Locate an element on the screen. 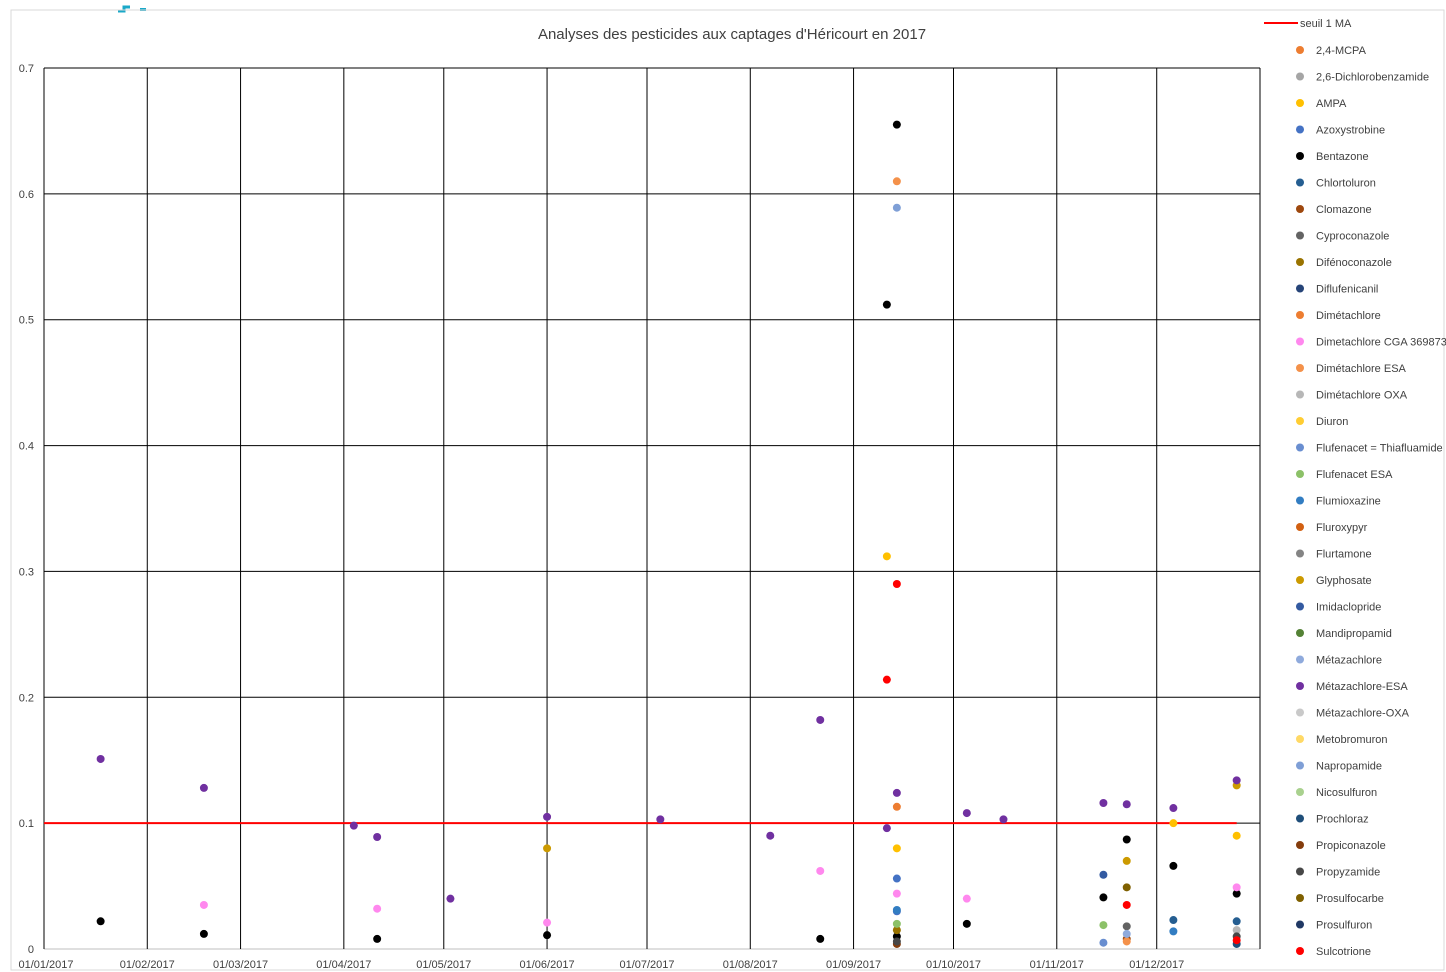 Image resolution: width=1446 pixels, height=972 pixels. legend-label: Flumioxazine is located at coordinates (1348, 502).